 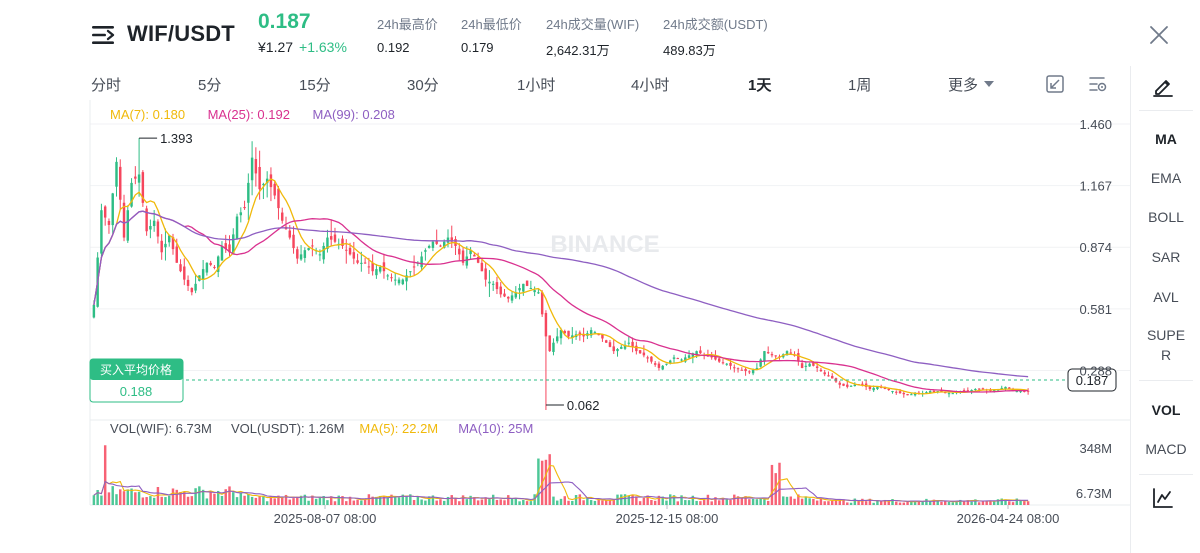 What do you see at coordinates (760, 85) in the screenshot?
I see `tab-1d: 1天` at bounding box center [760, 85].